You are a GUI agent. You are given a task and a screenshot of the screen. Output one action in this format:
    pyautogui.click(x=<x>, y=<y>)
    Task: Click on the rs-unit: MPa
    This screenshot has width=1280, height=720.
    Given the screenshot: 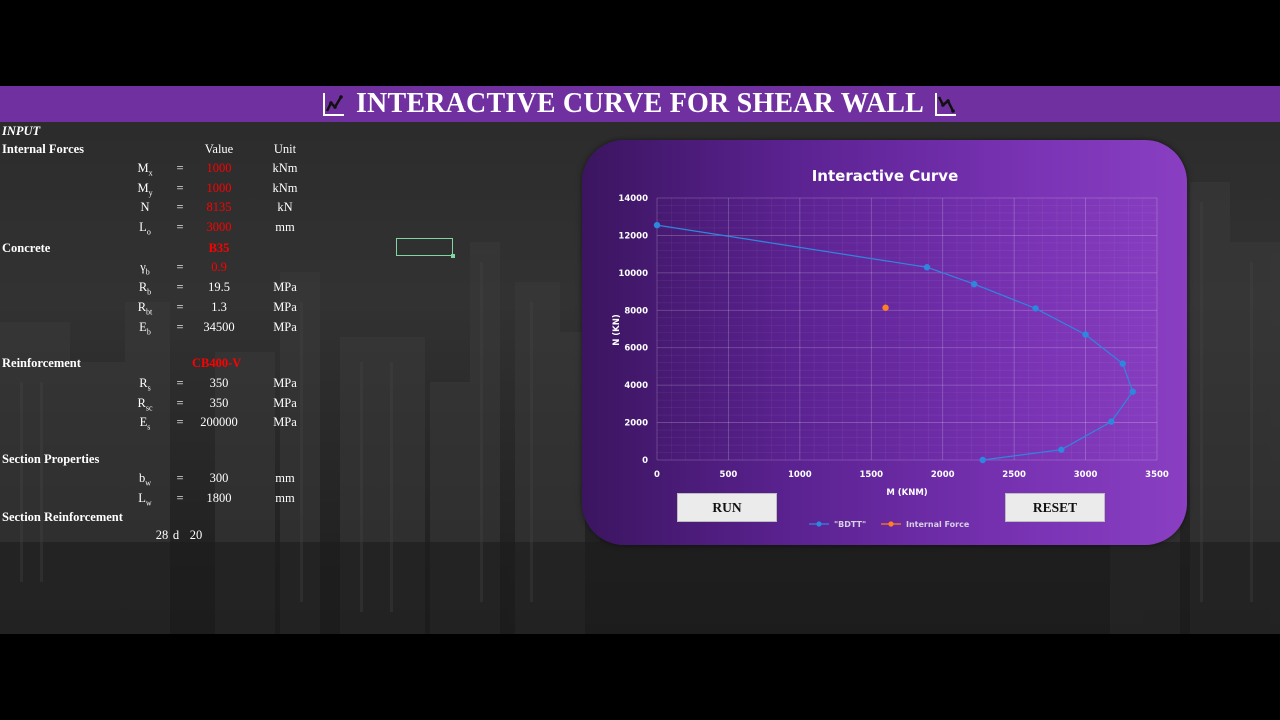 What is the action you would take?
    pyautogui.click(x=285, y=383)
    